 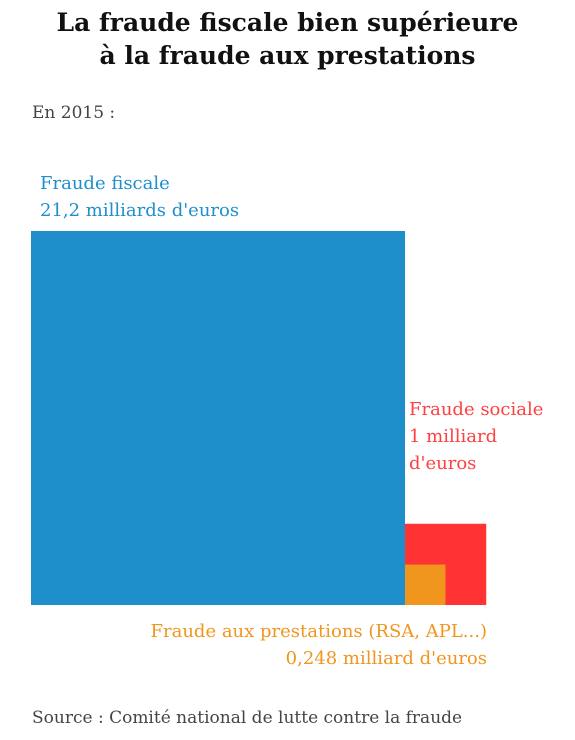 I want to click on label-fraude-sociale-name: Fraude sociale, so click(x=476, y=409).